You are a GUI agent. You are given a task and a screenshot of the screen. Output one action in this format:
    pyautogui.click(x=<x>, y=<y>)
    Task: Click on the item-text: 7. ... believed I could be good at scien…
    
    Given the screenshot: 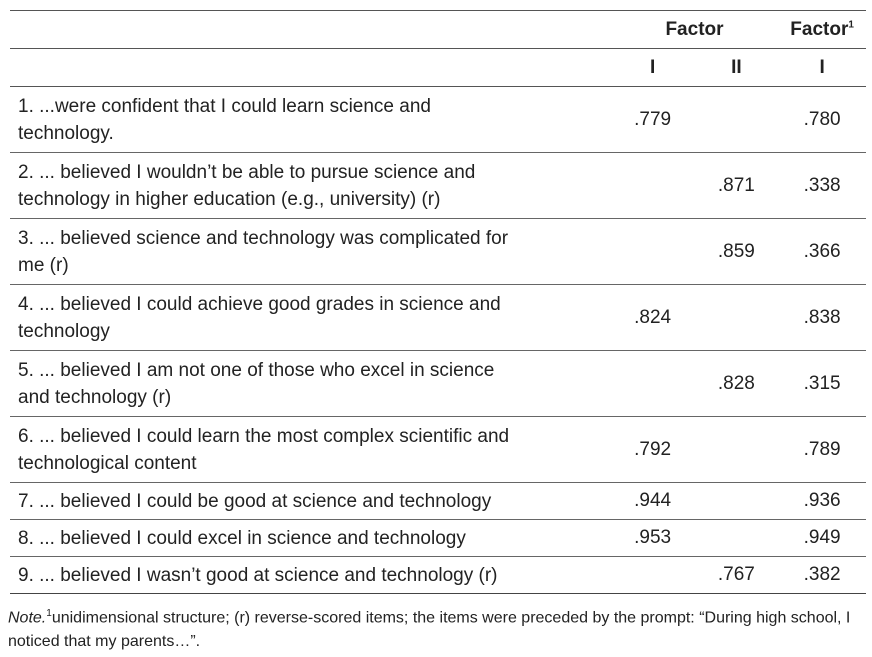 What is the action you would take?
    pyautogui.click(x=310, y=501)
    